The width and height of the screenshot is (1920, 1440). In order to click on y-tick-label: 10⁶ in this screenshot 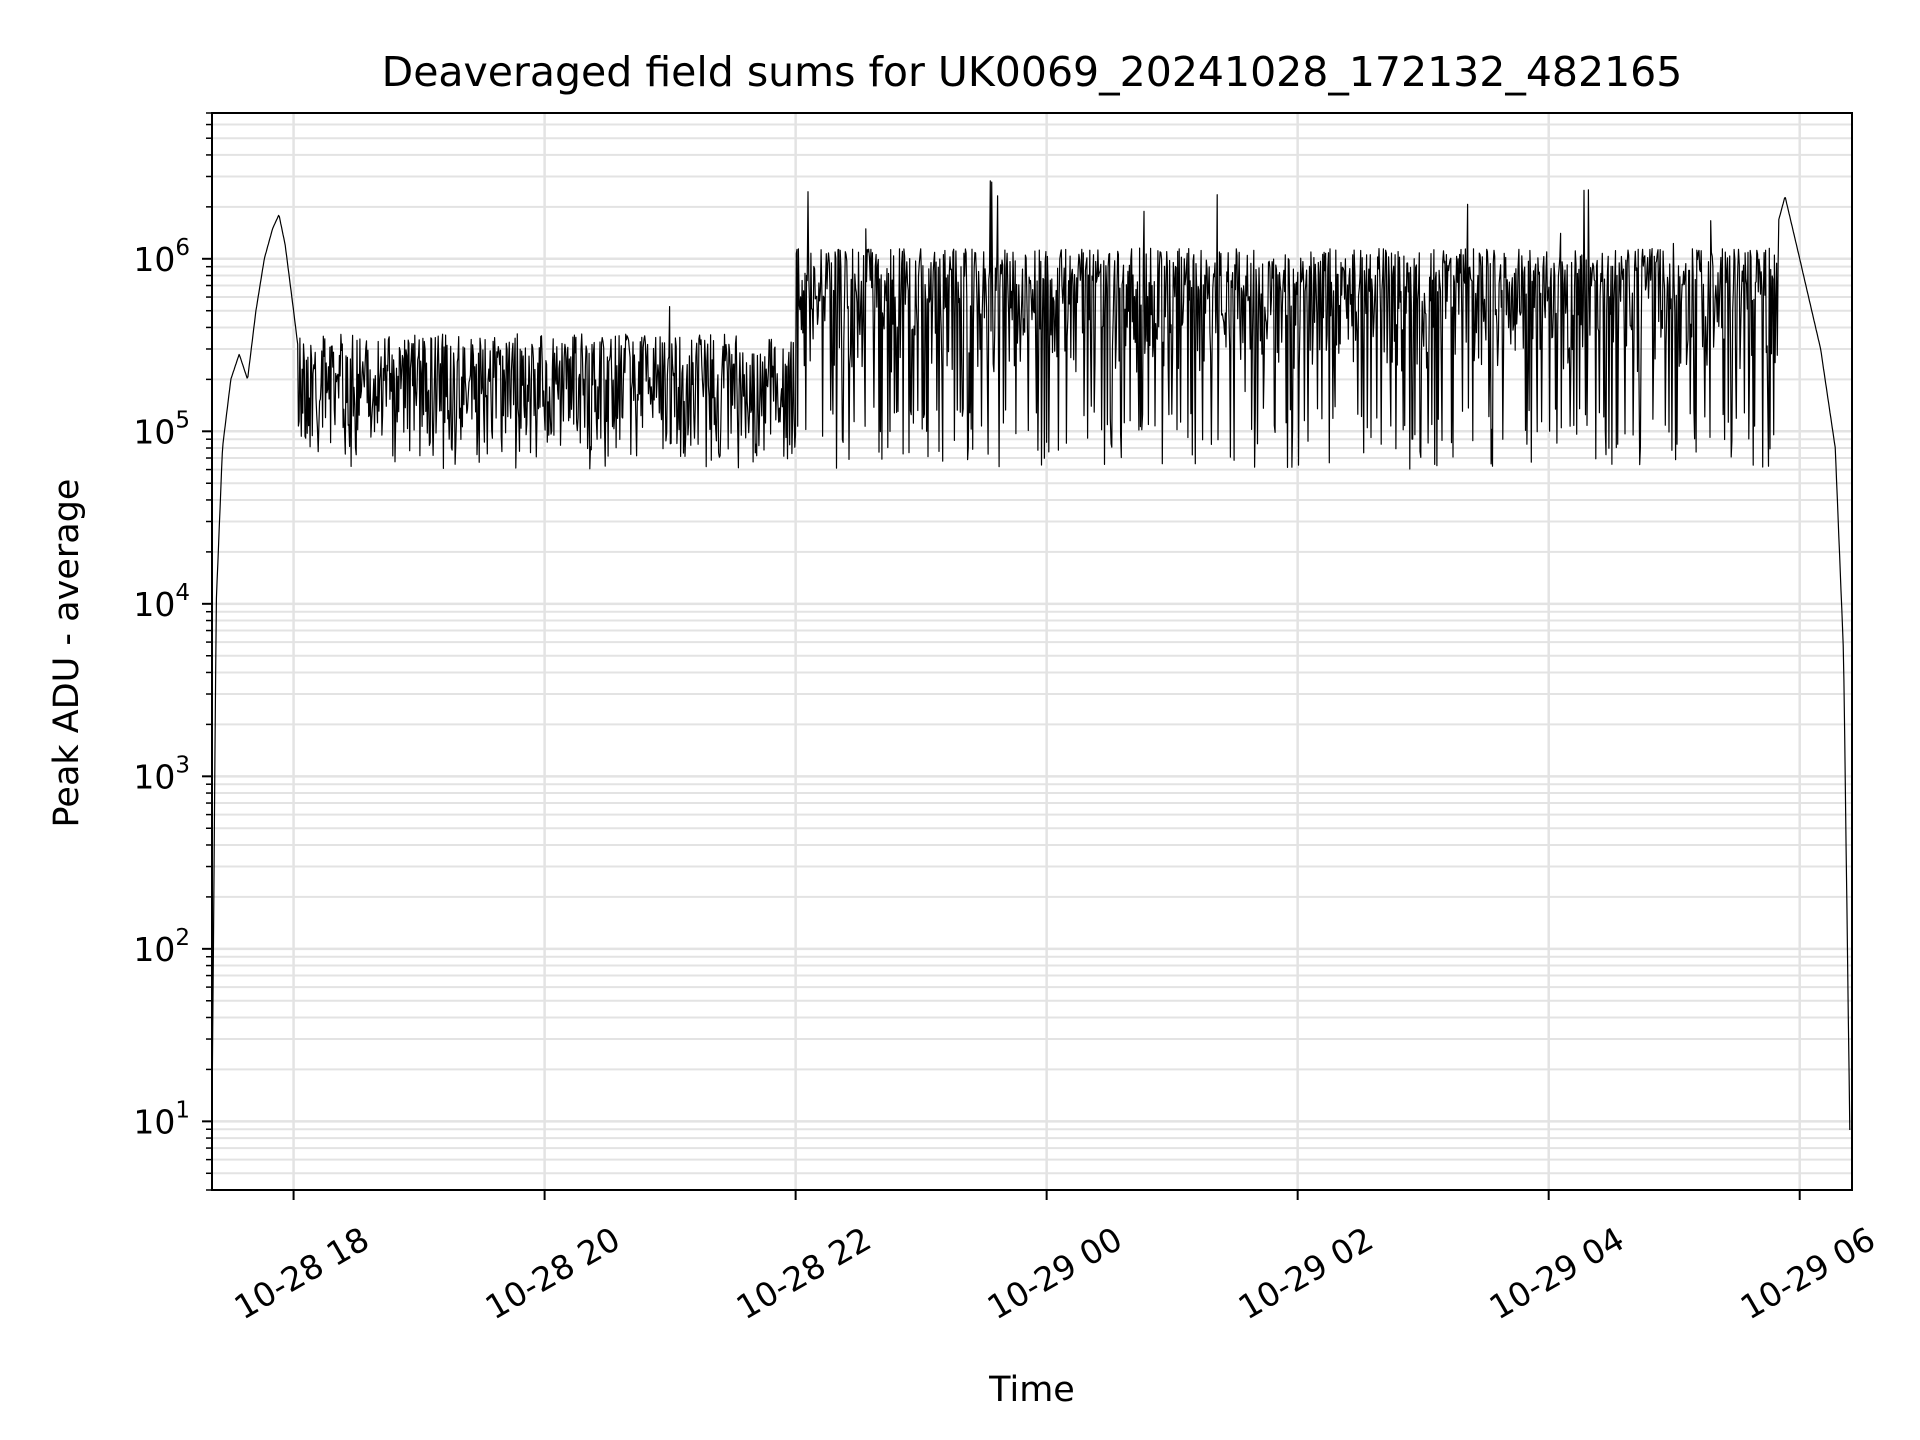, I will do `click(161, 257)`.